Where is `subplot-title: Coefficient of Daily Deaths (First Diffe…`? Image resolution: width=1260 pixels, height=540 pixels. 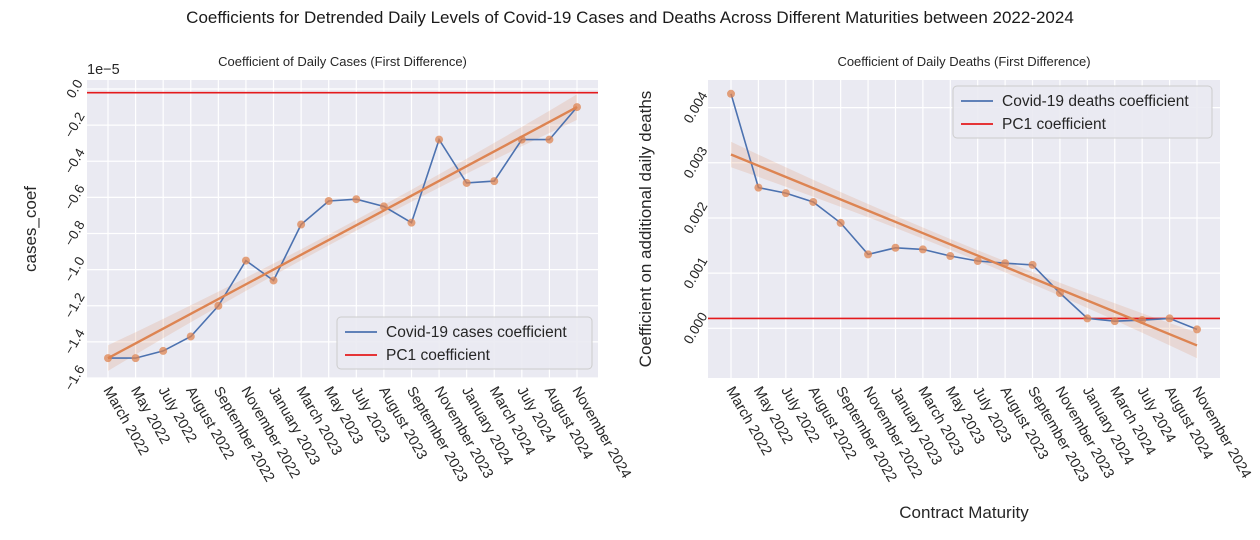
subplot-title: Coefficient of Daily Deaths (First Diffe… is located at coordinates (963, 61).